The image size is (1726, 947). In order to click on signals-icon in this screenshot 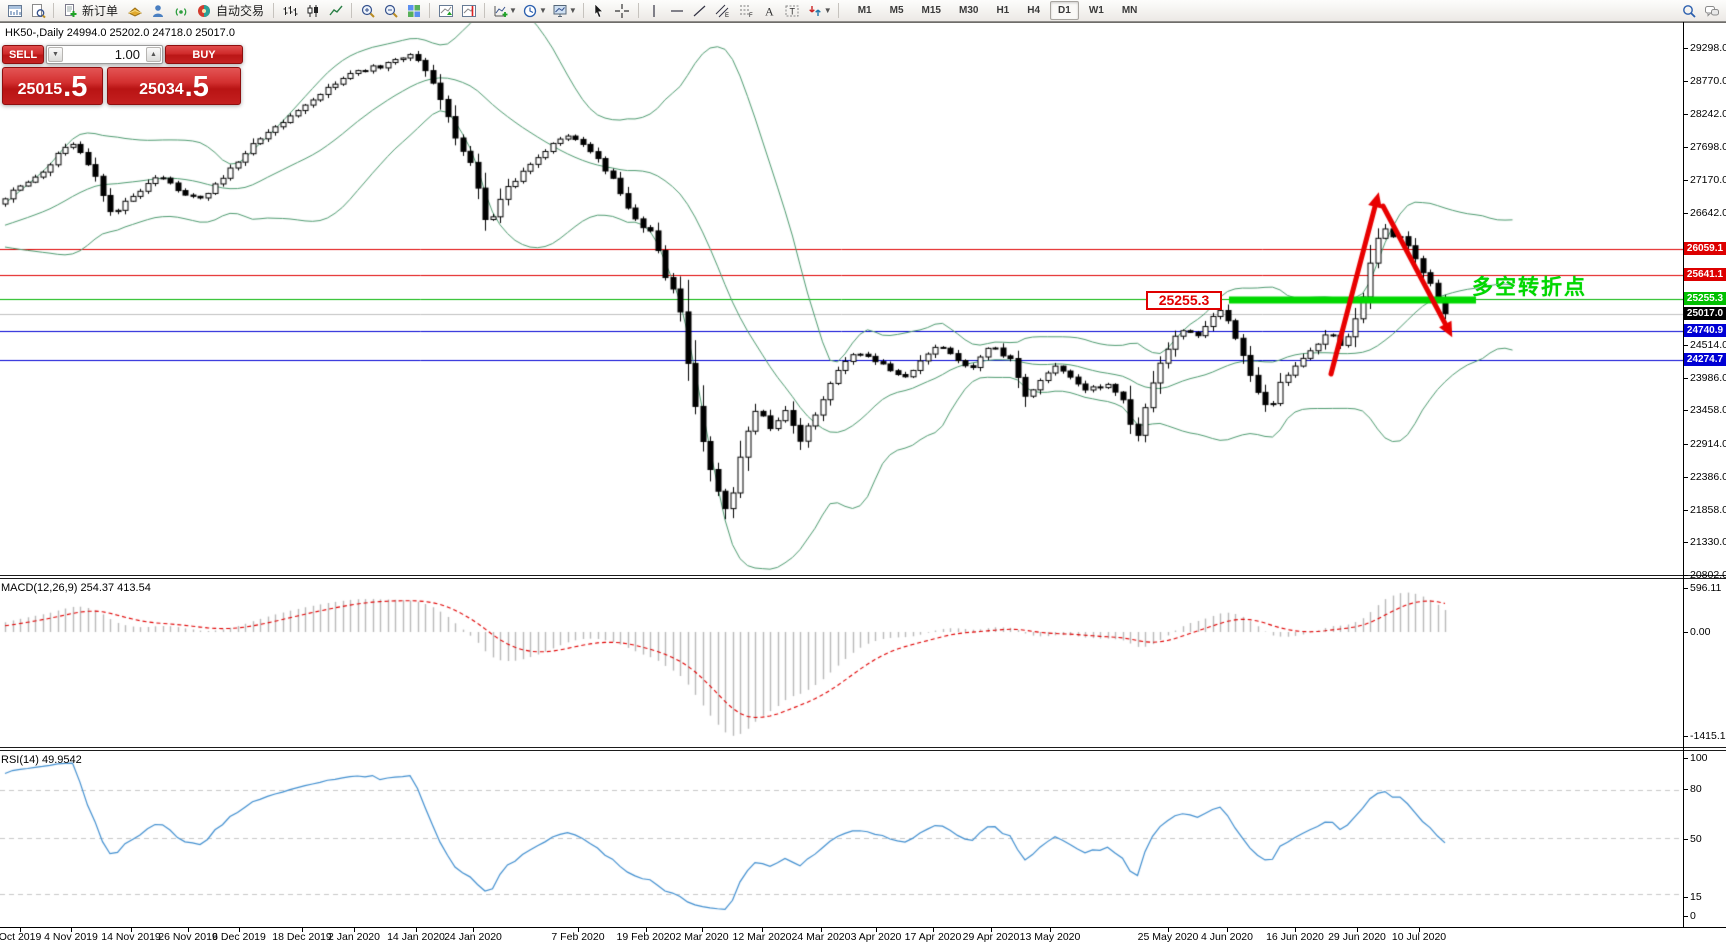, I will do `click(180, 10)`.